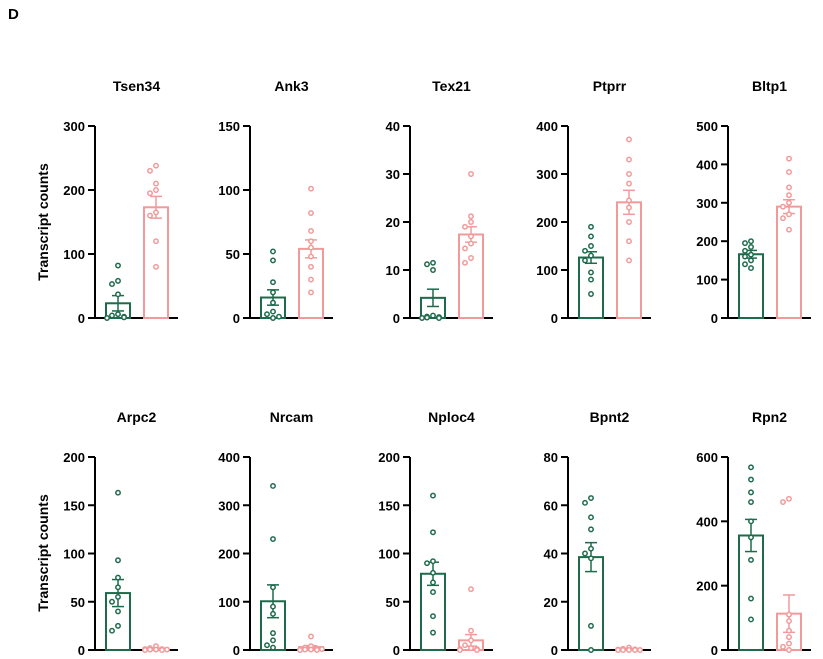 This screenshot has width=823, height=659. Describe the element at coordinates (275, 202) in the screenshot. I see `chart-ank3: Ank3 0 50 100 150` at that location.